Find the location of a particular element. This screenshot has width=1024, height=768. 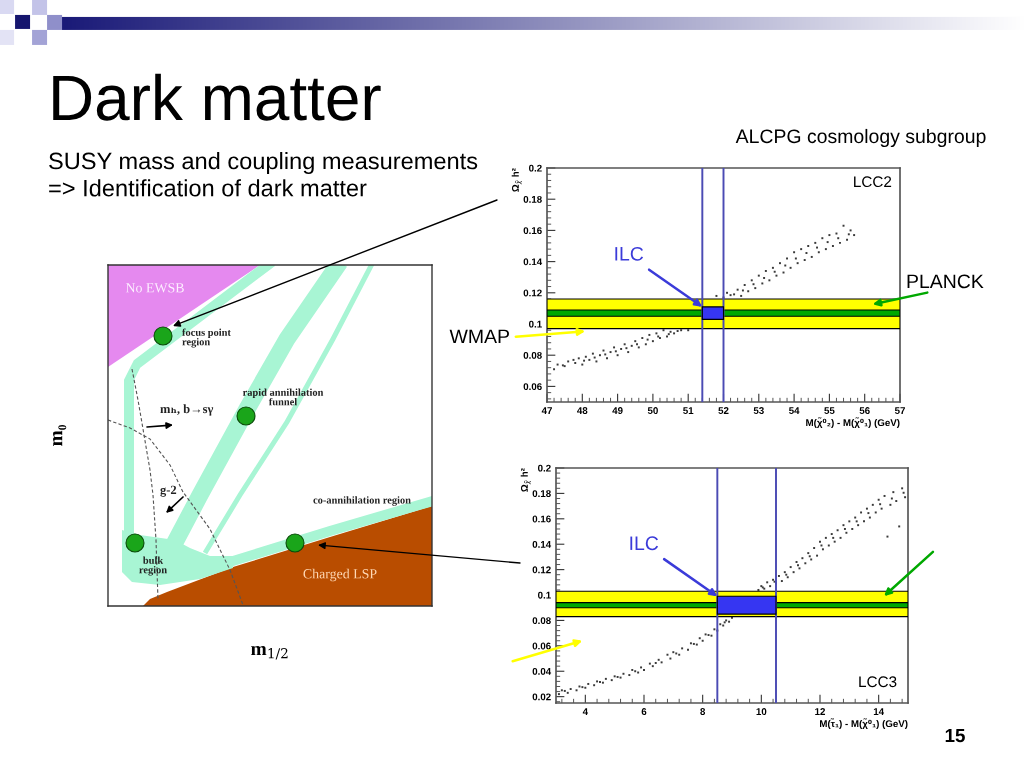

text: m$_{1/2}$ is located at coordinates (269, 652).